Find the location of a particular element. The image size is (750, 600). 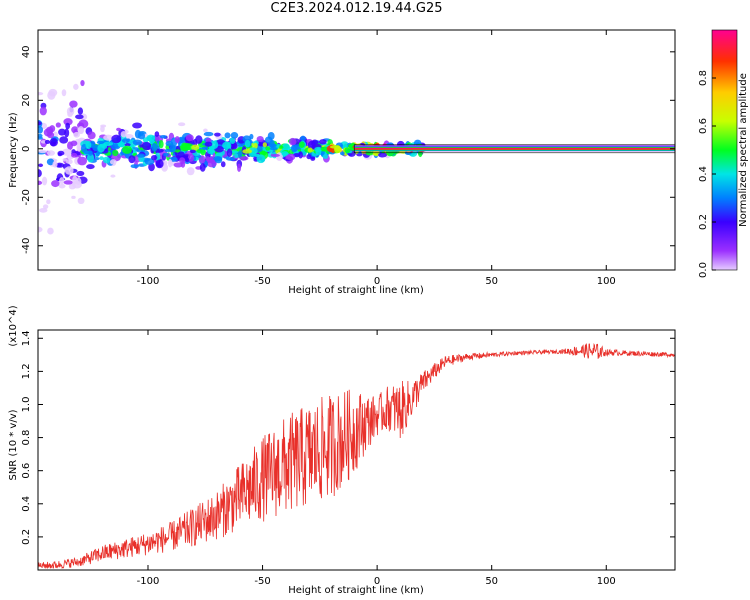

spectrogram-xtick-label: 50 is located at coordinates (491, 281).